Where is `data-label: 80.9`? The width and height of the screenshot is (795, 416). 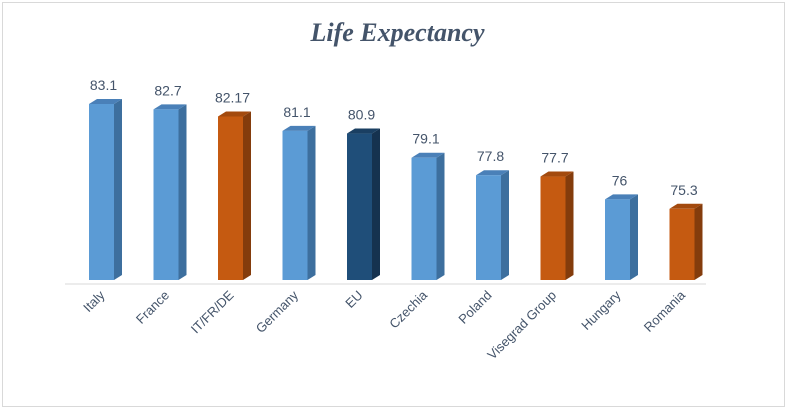
data-label: 80.9 is located at coordinates (361, 115).